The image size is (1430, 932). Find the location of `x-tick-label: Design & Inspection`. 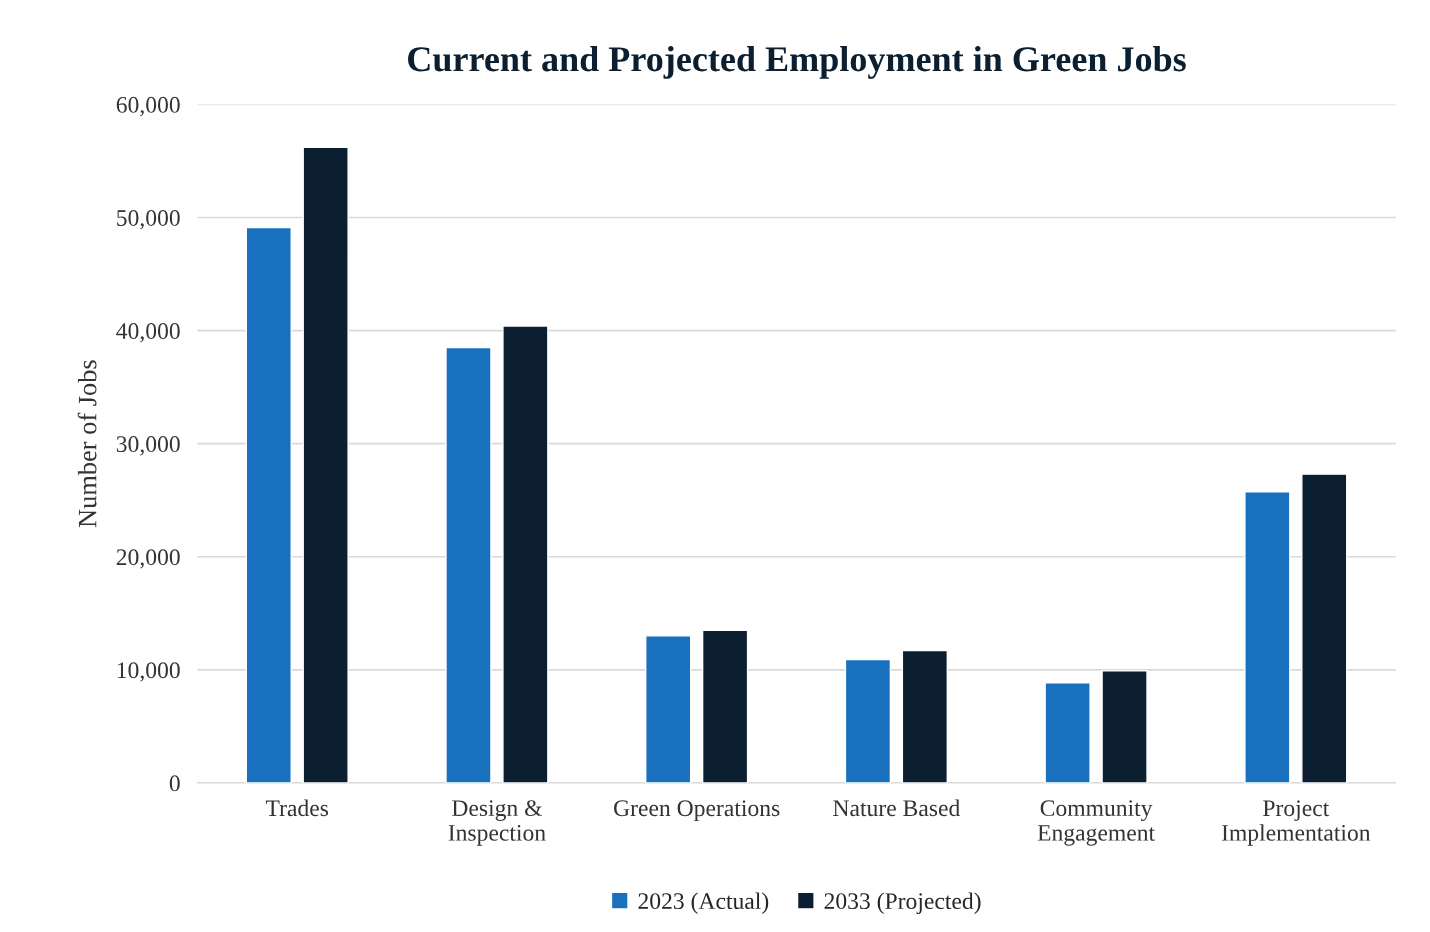

x-tick-label: Design & Inspection is located at coordinates (497, 823).